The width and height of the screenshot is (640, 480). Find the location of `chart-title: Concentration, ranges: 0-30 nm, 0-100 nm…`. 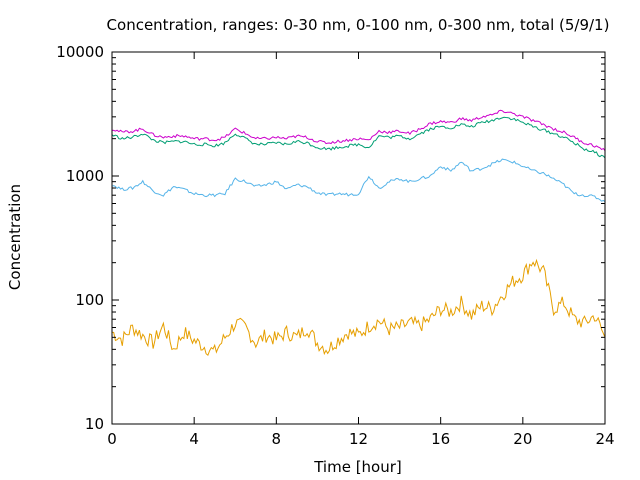

chart-title: Concentration, ranges: 0-30 nm, 0-100 nm… is located at coordinates (358, 25).